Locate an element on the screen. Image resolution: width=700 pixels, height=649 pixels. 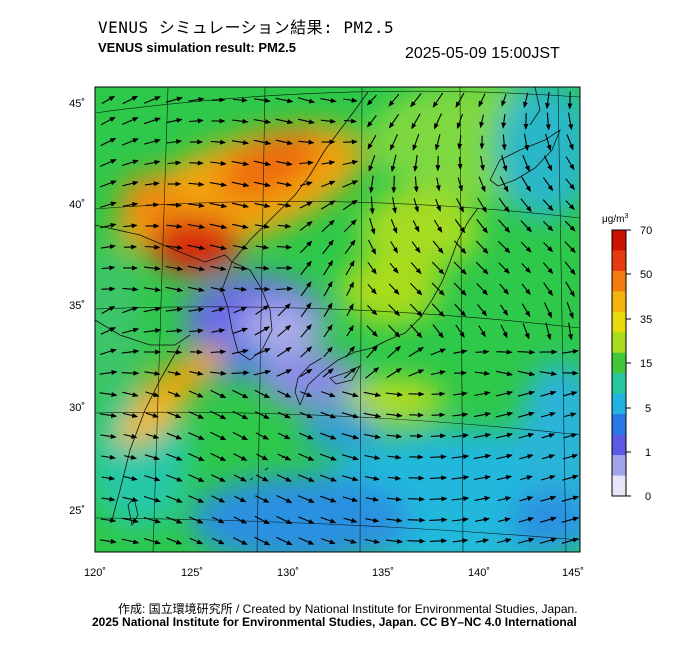
colorbar-unit: μg/m3 is located at coordinates (615, 219).